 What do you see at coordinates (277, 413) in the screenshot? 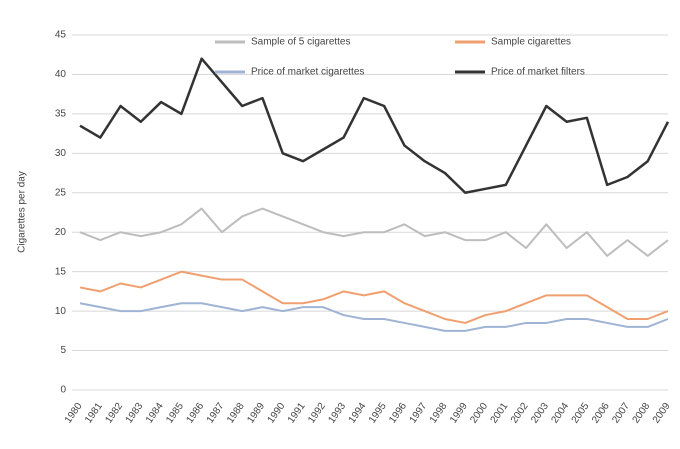
I see `x-tick-label: 1990` at bounding box center [277, 413].